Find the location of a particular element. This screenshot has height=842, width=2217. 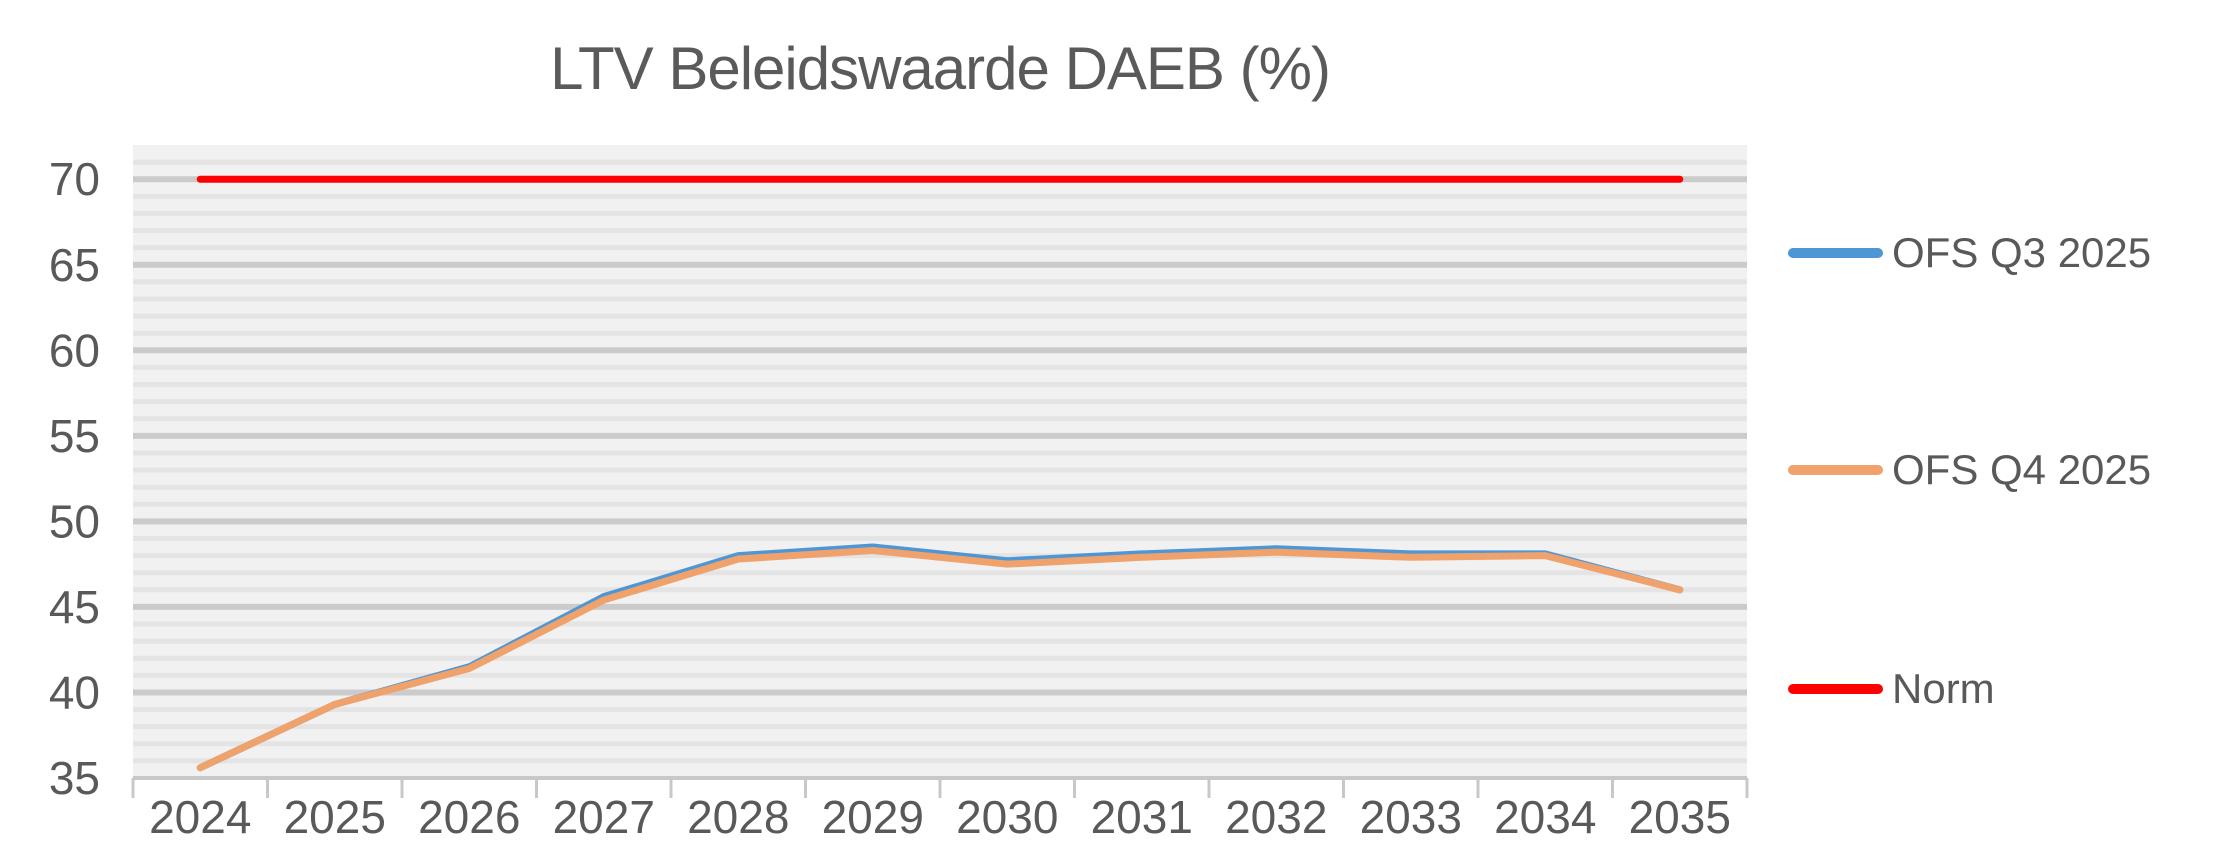

y-axis-label: 45 is located at coordinates (74, 607).